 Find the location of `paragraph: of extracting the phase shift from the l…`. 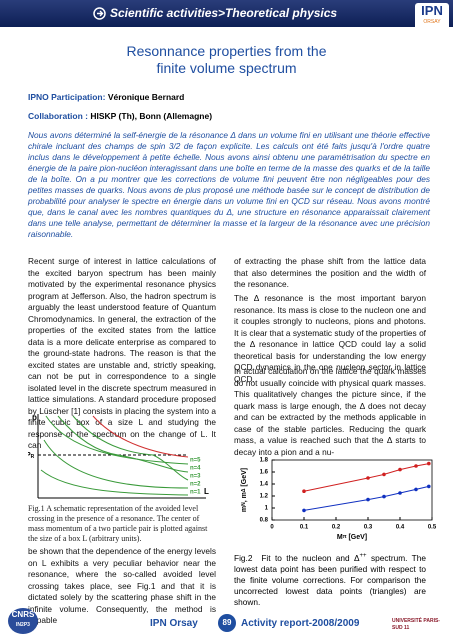

paragraph: of extracting the phase shift from the l… is located at coordinates (330, 272).